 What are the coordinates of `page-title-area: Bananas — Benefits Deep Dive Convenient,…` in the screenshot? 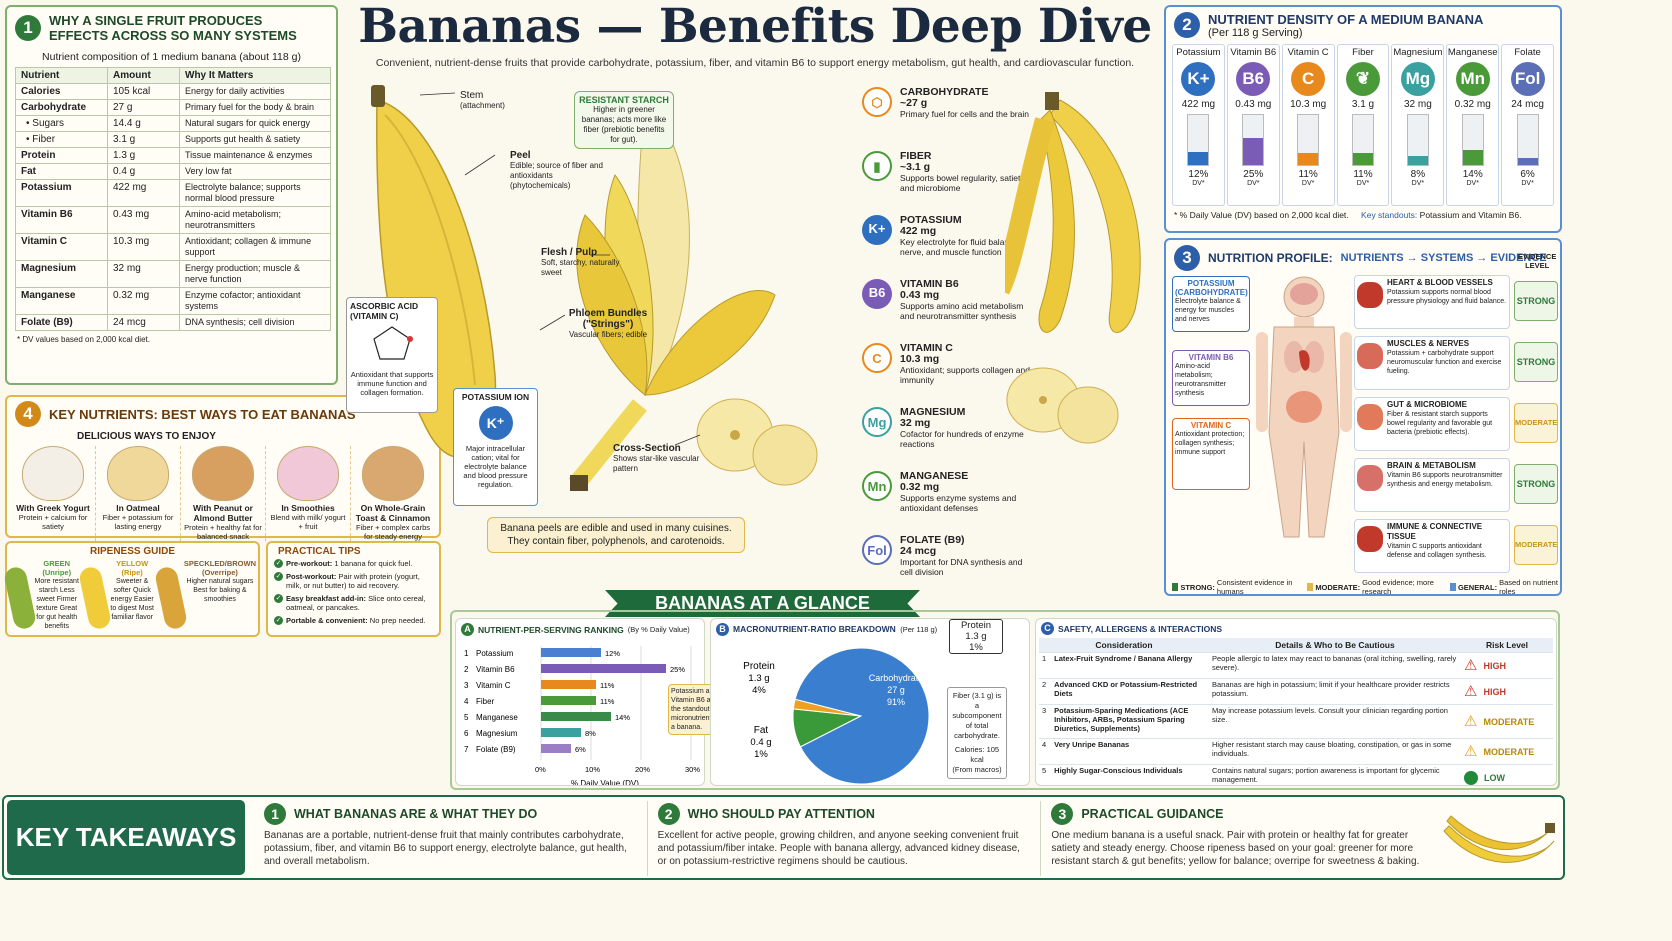 It's located at (755, 35).